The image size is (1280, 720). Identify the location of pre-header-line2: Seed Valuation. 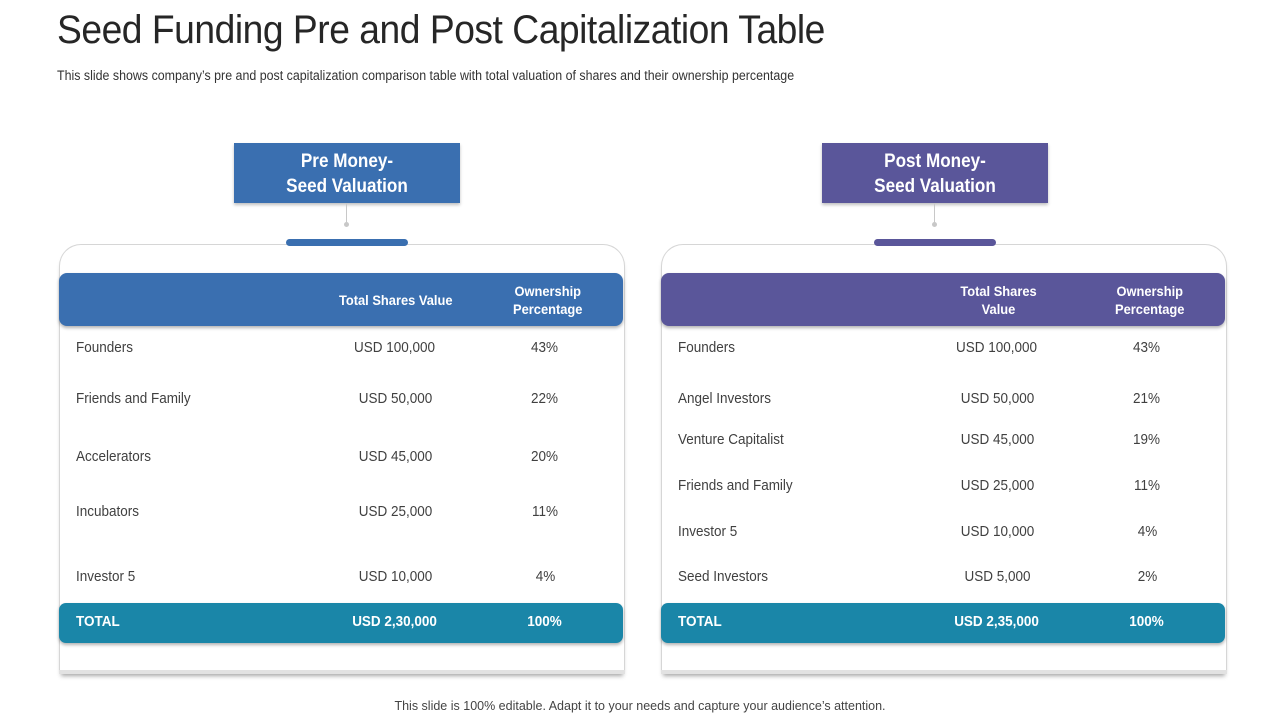
(347, 186).